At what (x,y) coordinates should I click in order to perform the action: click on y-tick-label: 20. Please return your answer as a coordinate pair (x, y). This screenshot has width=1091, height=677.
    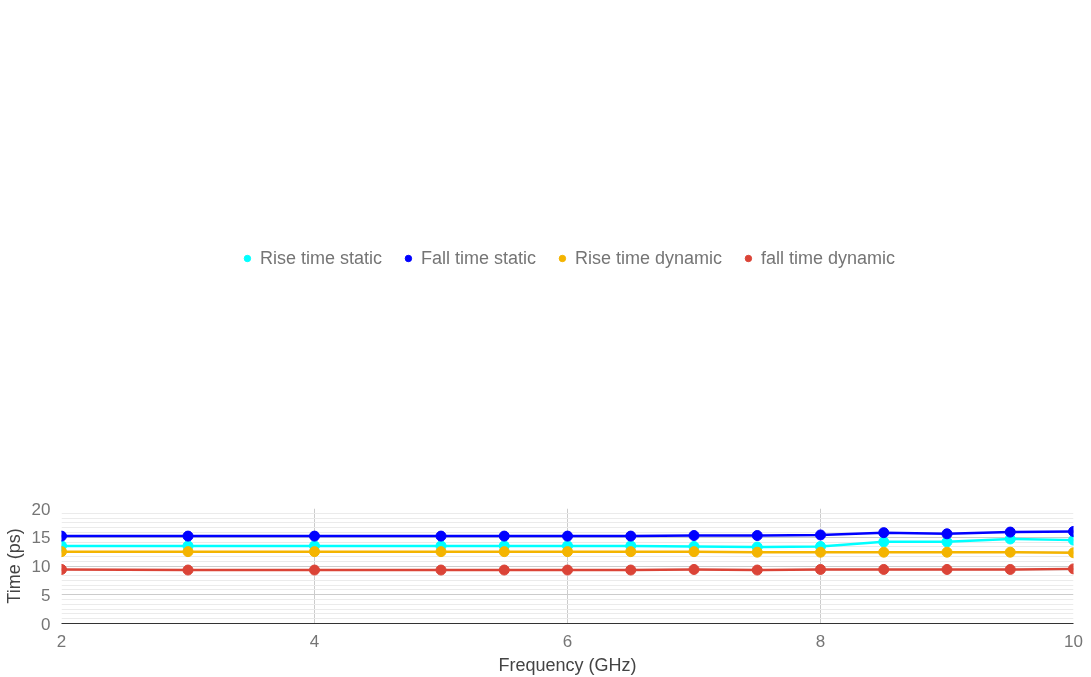
    Looking at the image, I should click on (41, 509).